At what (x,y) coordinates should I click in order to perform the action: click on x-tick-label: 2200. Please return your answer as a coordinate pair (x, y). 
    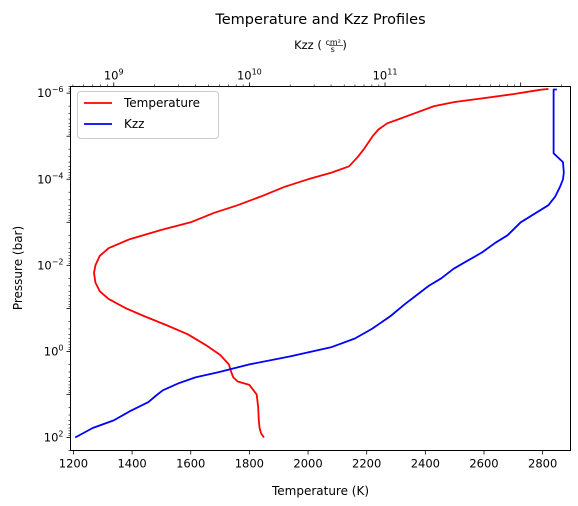
    Looking at the image, I should click on (366, 464).